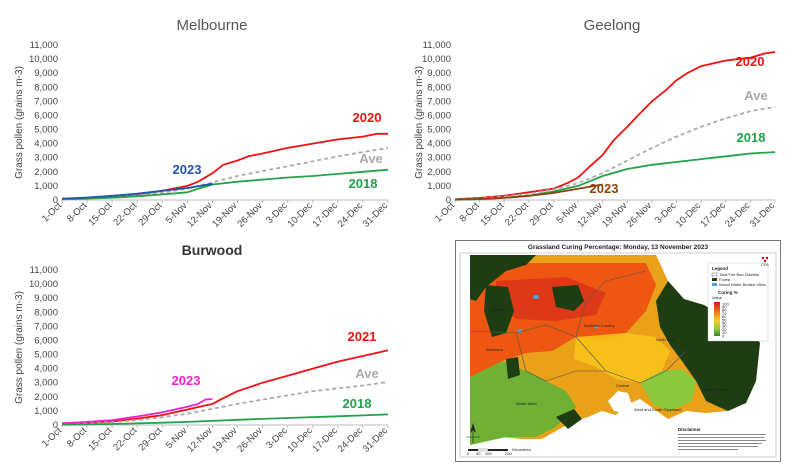 This screenshot has width=800, height=471. Describe the element at coordinates (46, 298) in the screenshot. I see `y-tick-label: 9,000` at that location.